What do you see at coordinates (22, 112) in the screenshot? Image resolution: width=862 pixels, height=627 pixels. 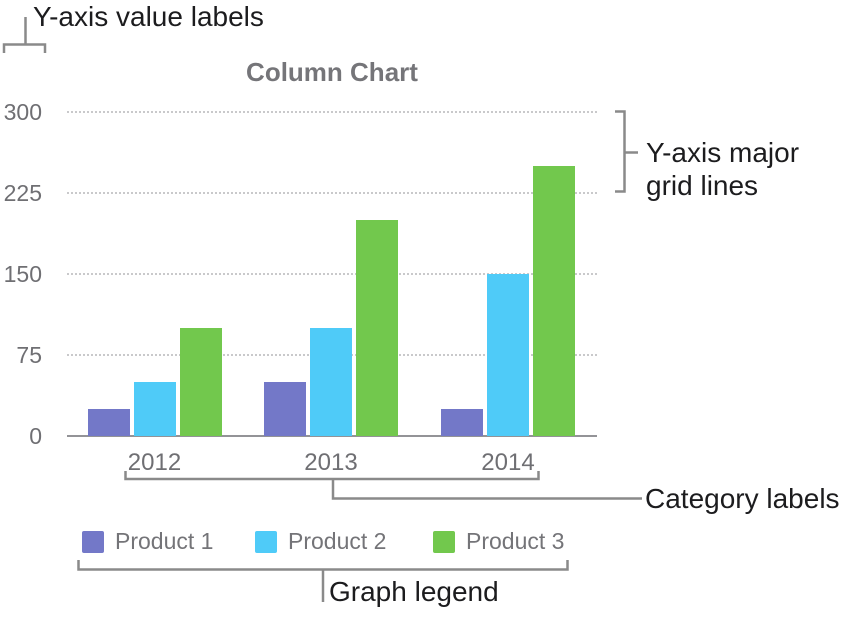 I see `y-axis-value-label: 300` at bounding box center [22, 112].